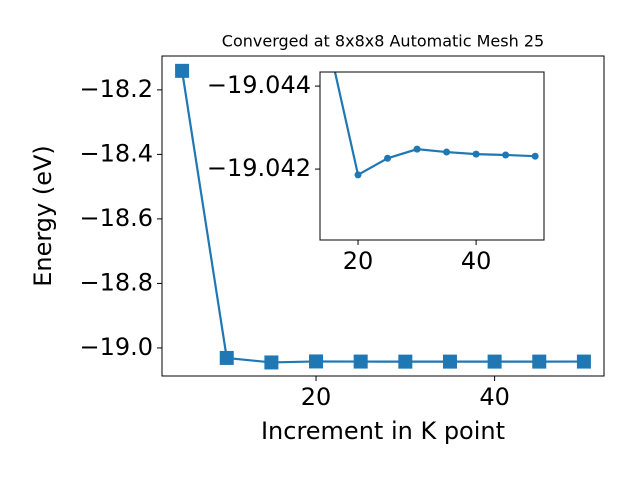 The image size is (640, 480). I want to click on y-tick-label: −19.0, so click(116, 347).